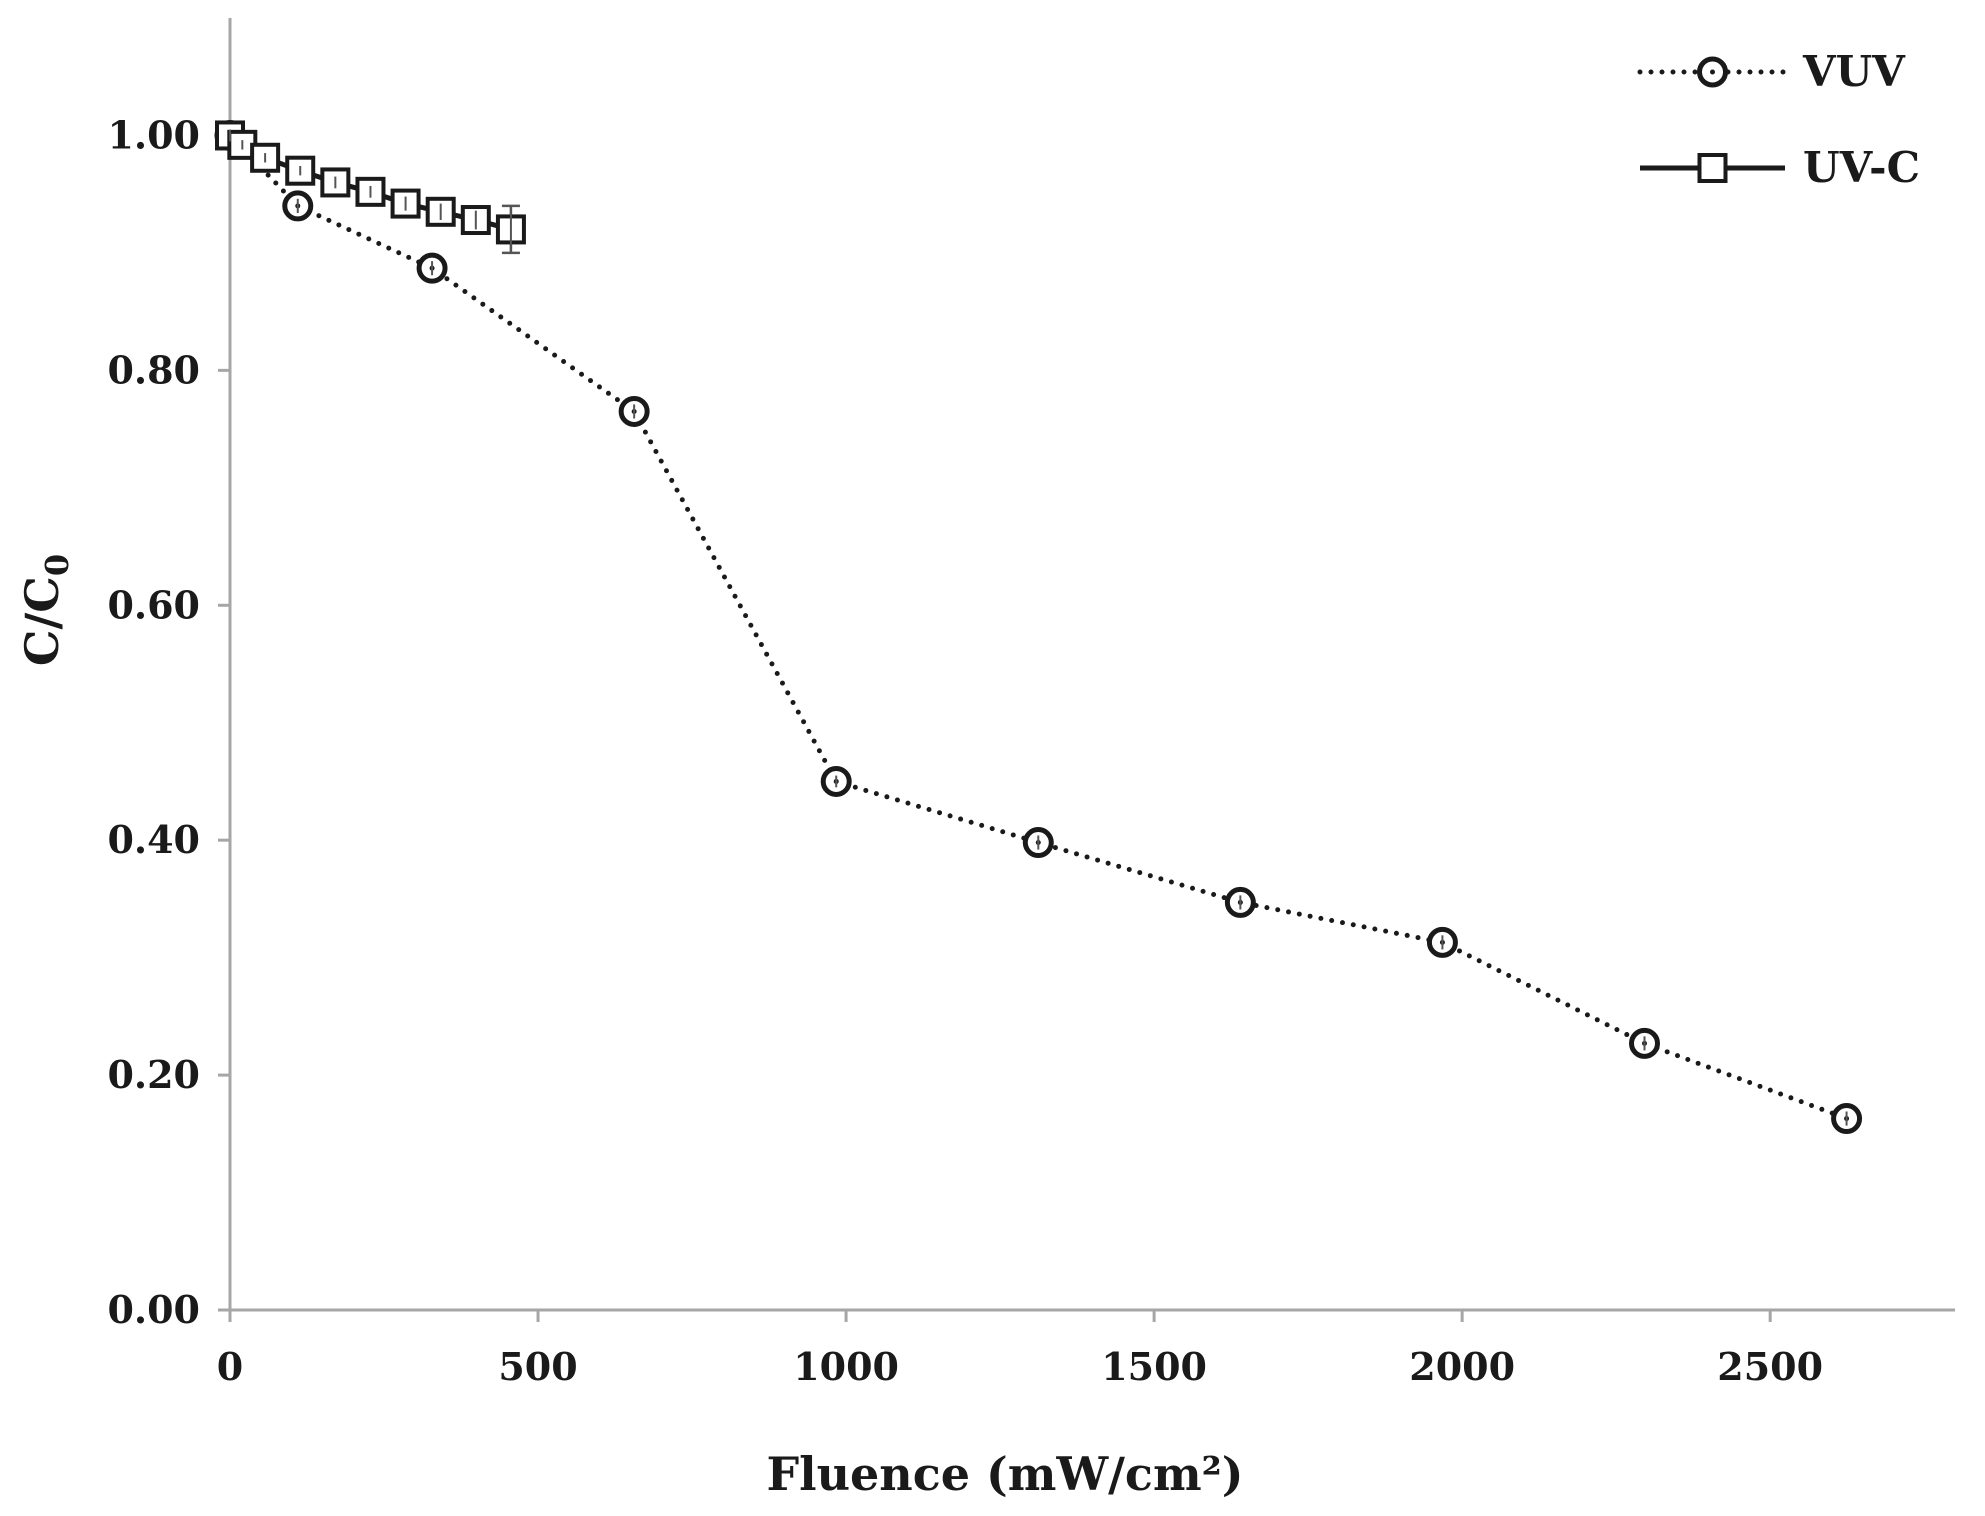  What do you see at coordinates (1854, 71) in the screenshot?
I see `legend-label-vuv: VUV` at bounding box center [1854, 71].